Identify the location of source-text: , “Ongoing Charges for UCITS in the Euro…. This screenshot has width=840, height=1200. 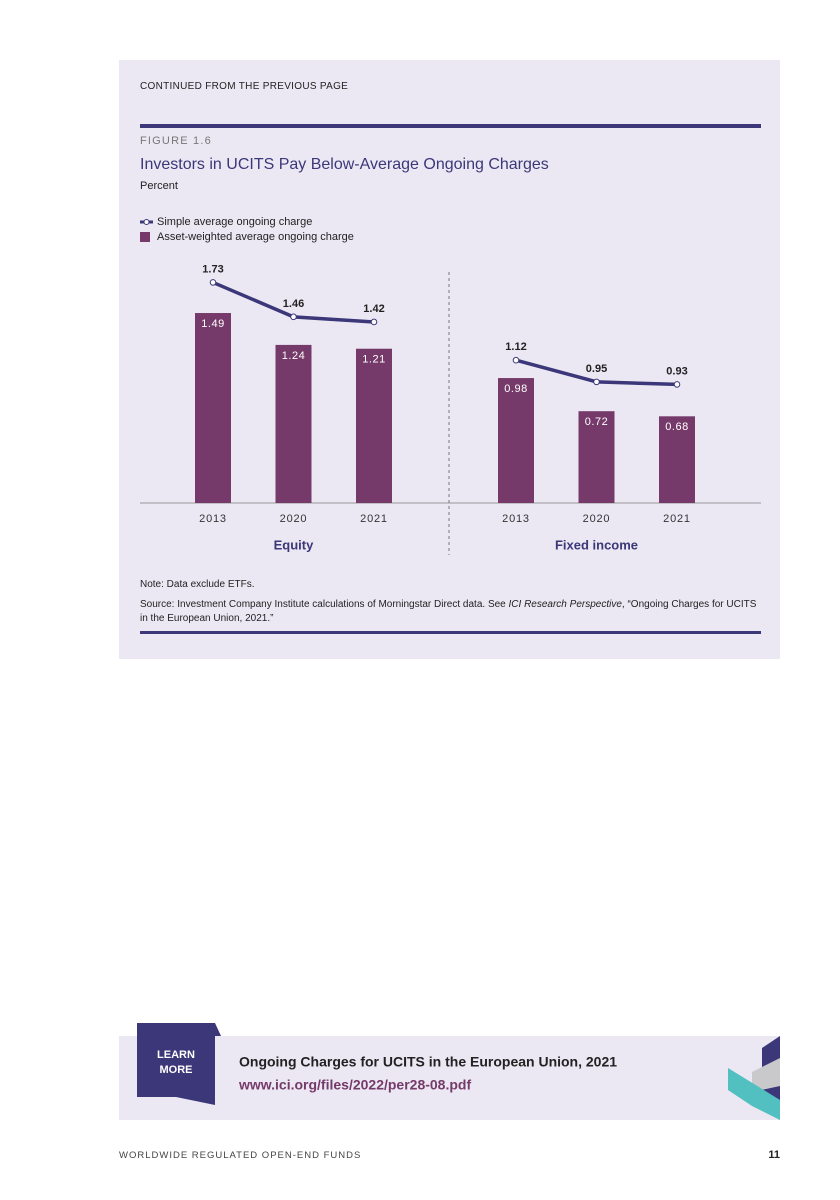
(448, 611).